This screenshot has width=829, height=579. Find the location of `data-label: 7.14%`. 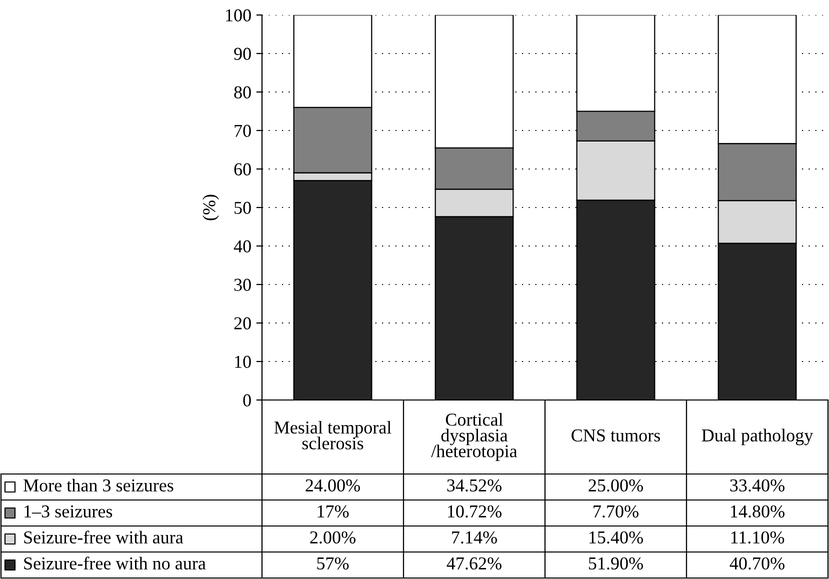

data-label: 7.14% is located at coordinates (474, 537).